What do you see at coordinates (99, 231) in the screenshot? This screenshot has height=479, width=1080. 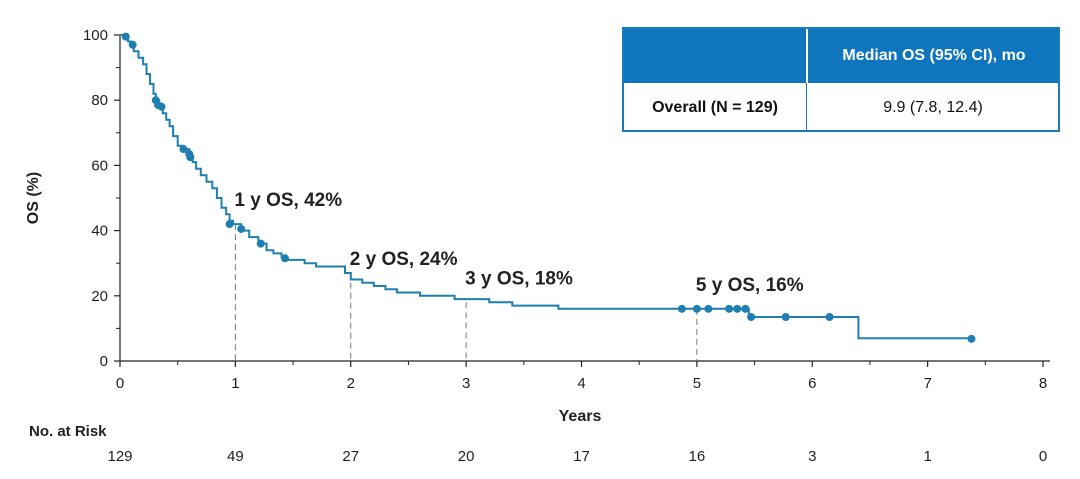 I see `y-tick-label: 40` at bounding box center [99, 231].